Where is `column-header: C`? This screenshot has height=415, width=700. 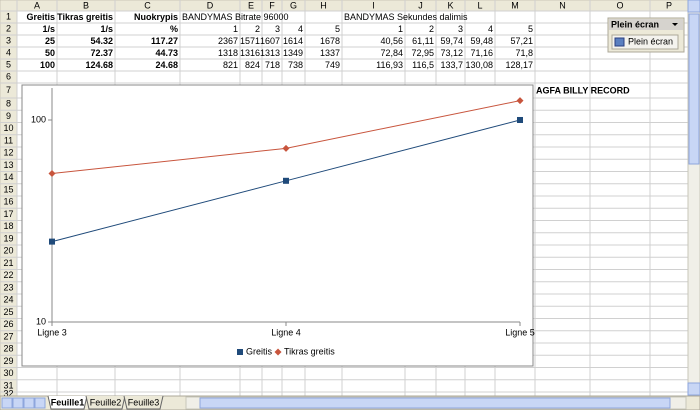 column-header: C is located at coordinates (147, 5).